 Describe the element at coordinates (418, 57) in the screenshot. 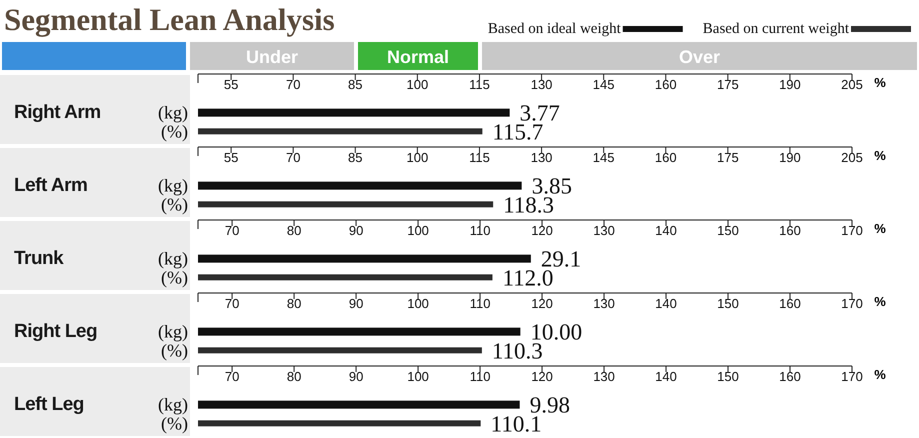

I see `text: Normal` at that location.